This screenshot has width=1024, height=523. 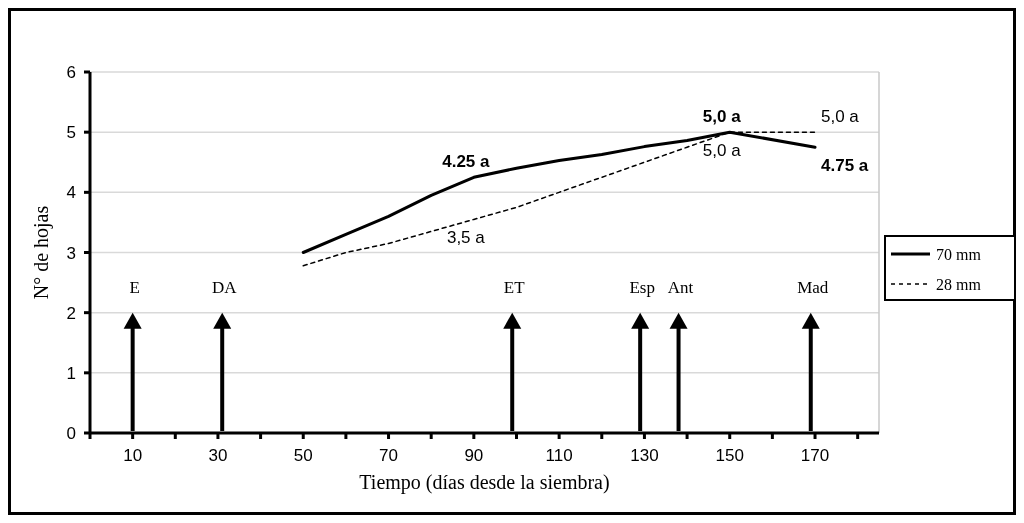 What do you see at coordinates (514, 287) in the screenshot?
I see `ref-line-label: ET` at bounding box center [514, 287].